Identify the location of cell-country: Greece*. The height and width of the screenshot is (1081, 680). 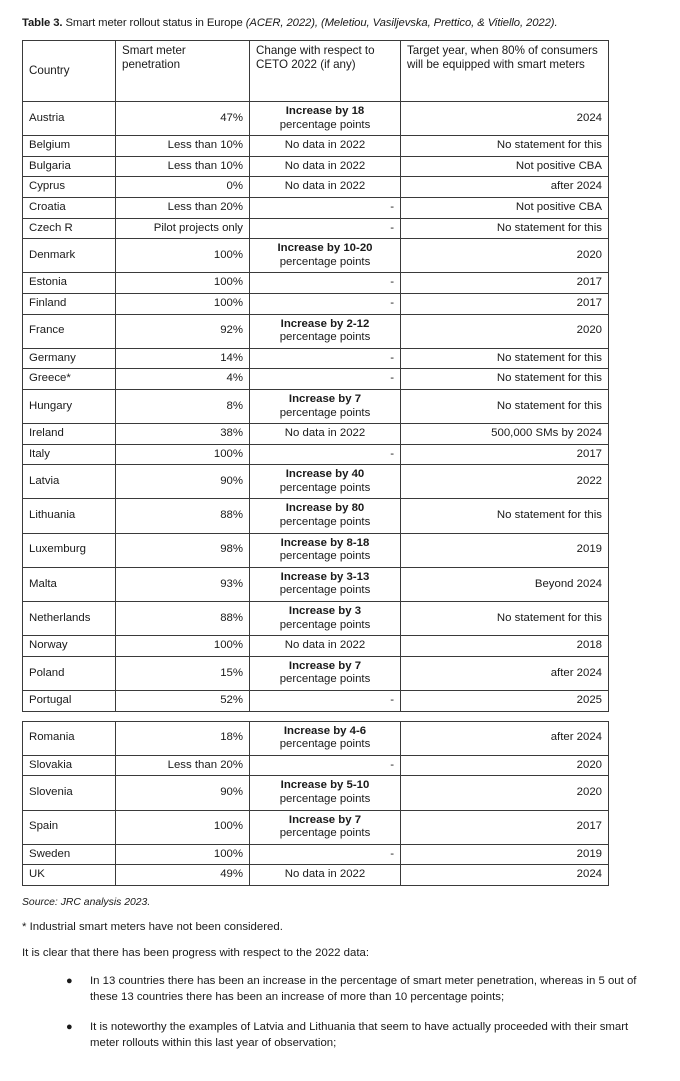
(69, 379).